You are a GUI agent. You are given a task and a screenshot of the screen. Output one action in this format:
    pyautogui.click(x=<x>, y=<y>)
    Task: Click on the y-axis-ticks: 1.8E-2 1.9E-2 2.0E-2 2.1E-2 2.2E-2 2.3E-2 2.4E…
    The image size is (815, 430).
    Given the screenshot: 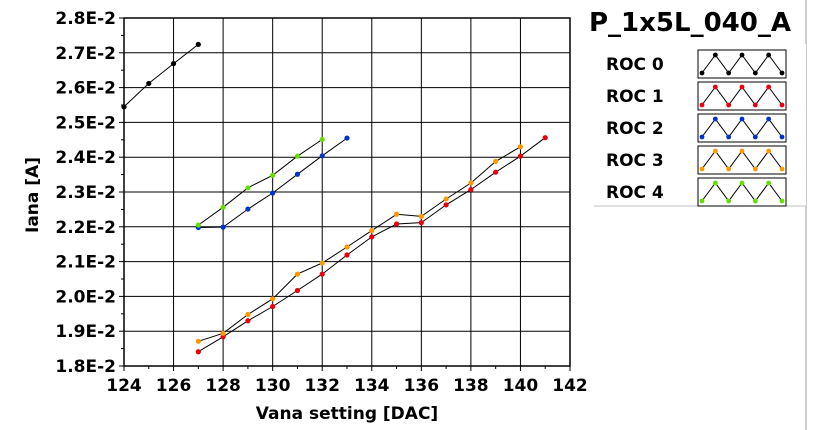 What is the action you would take?
    pyautogui.click(x=89, y=193)
    